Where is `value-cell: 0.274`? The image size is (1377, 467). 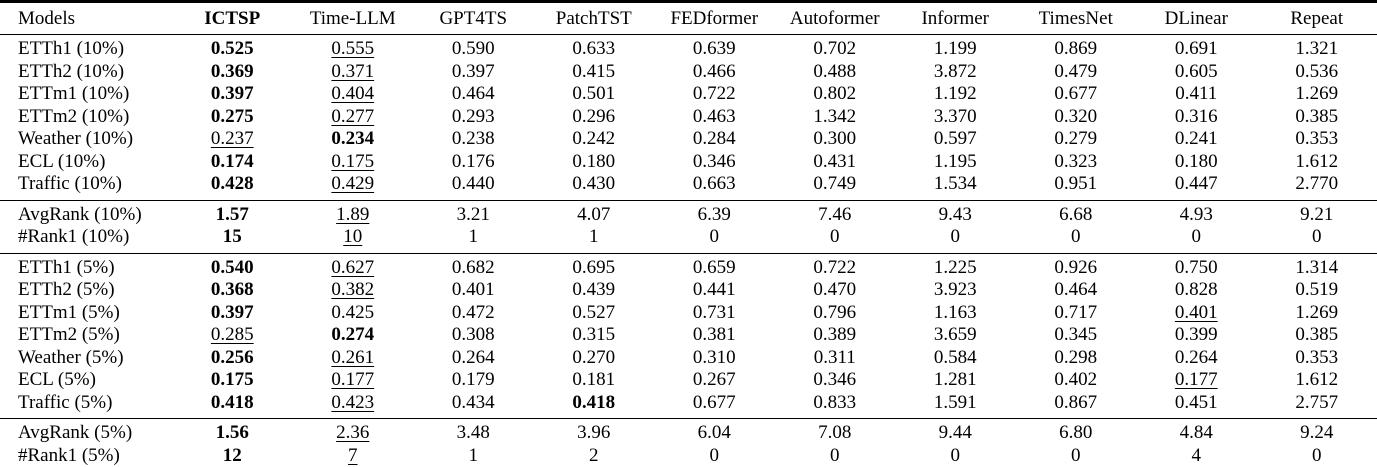 value-cell: 0.274 is located at coordinates (353, 334).